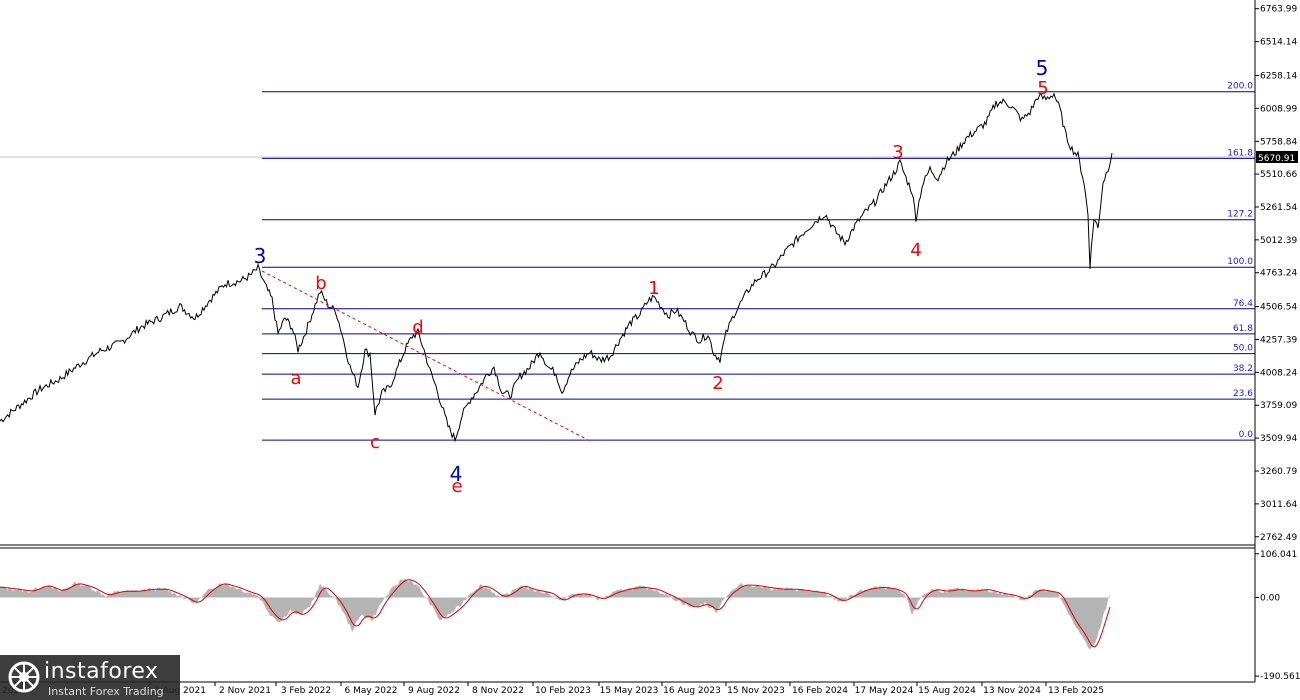 The width and height of the screenshot is (1300, 700). Describe the element at coordinates (1278, 109) in the screenshot. I see `price-tick-label: 6008.99` at that location.